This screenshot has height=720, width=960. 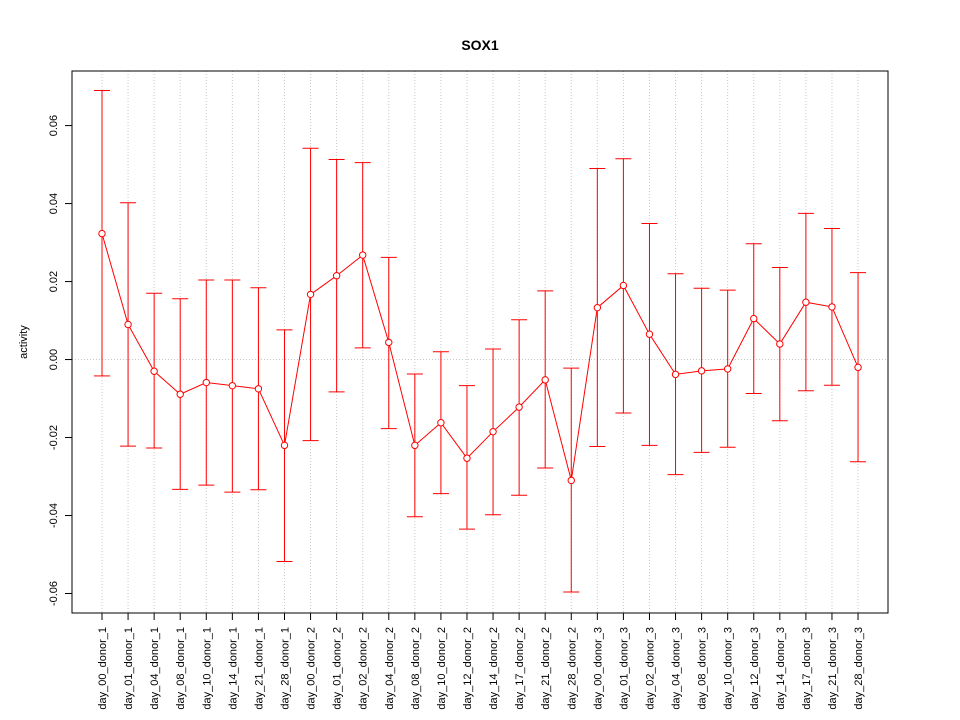 I want to click on y-tick-label: 0.06, so click(x=54, y=125).